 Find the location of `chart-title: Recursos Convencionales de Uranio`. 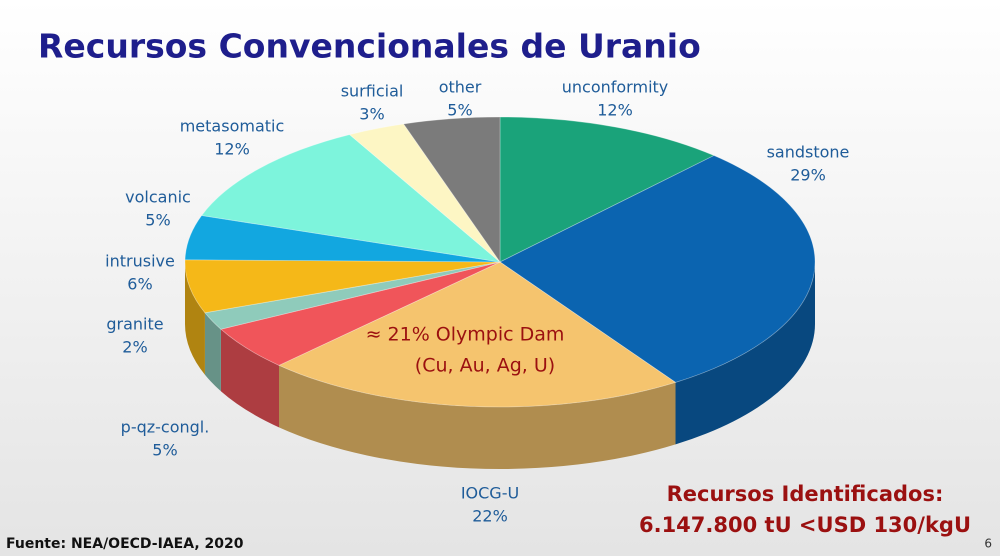

chart-title: Recursos Convencionales de Uranio is located at coordinates (369, 46).